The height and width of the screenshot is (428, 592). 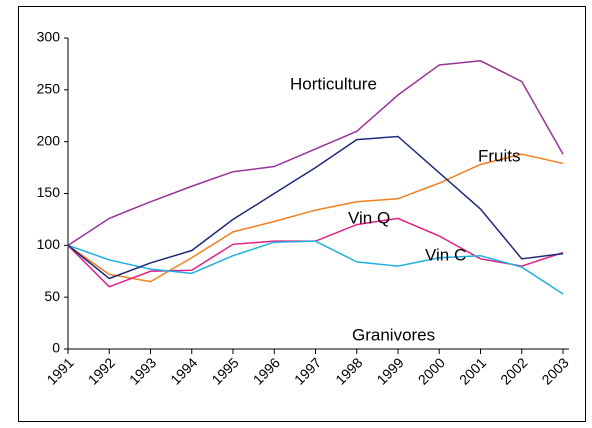 I want to click on series-label: Fruits, so click(x=499, y=155).